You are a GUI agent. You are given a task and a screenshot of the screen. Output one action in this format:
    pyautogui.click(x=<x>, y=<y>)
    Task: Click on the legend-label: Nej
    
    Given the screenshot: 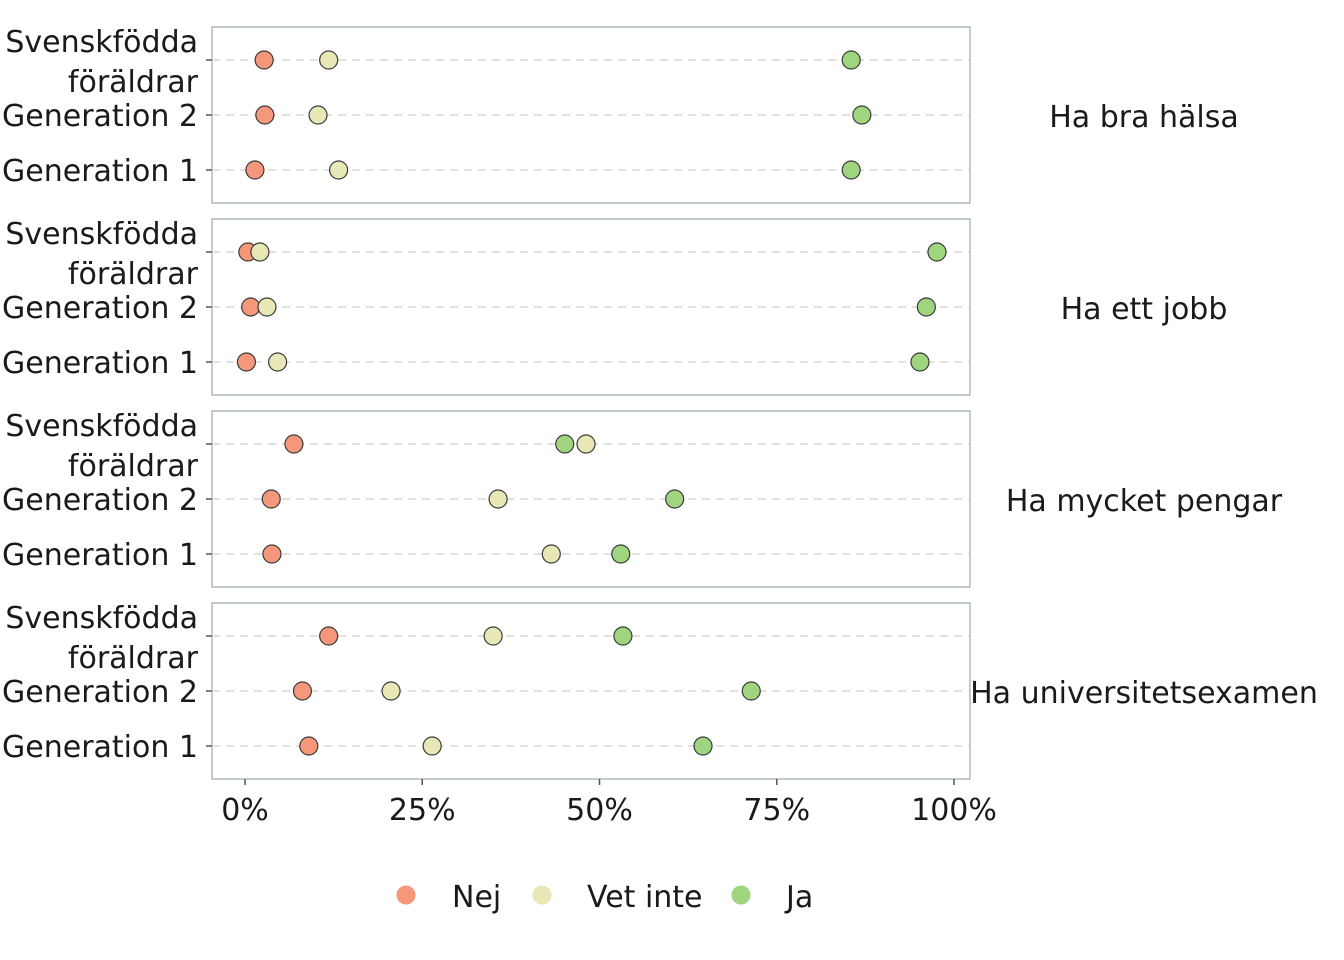 What is the action you would take?
    pyautogui.click(x=476, y=897)
    